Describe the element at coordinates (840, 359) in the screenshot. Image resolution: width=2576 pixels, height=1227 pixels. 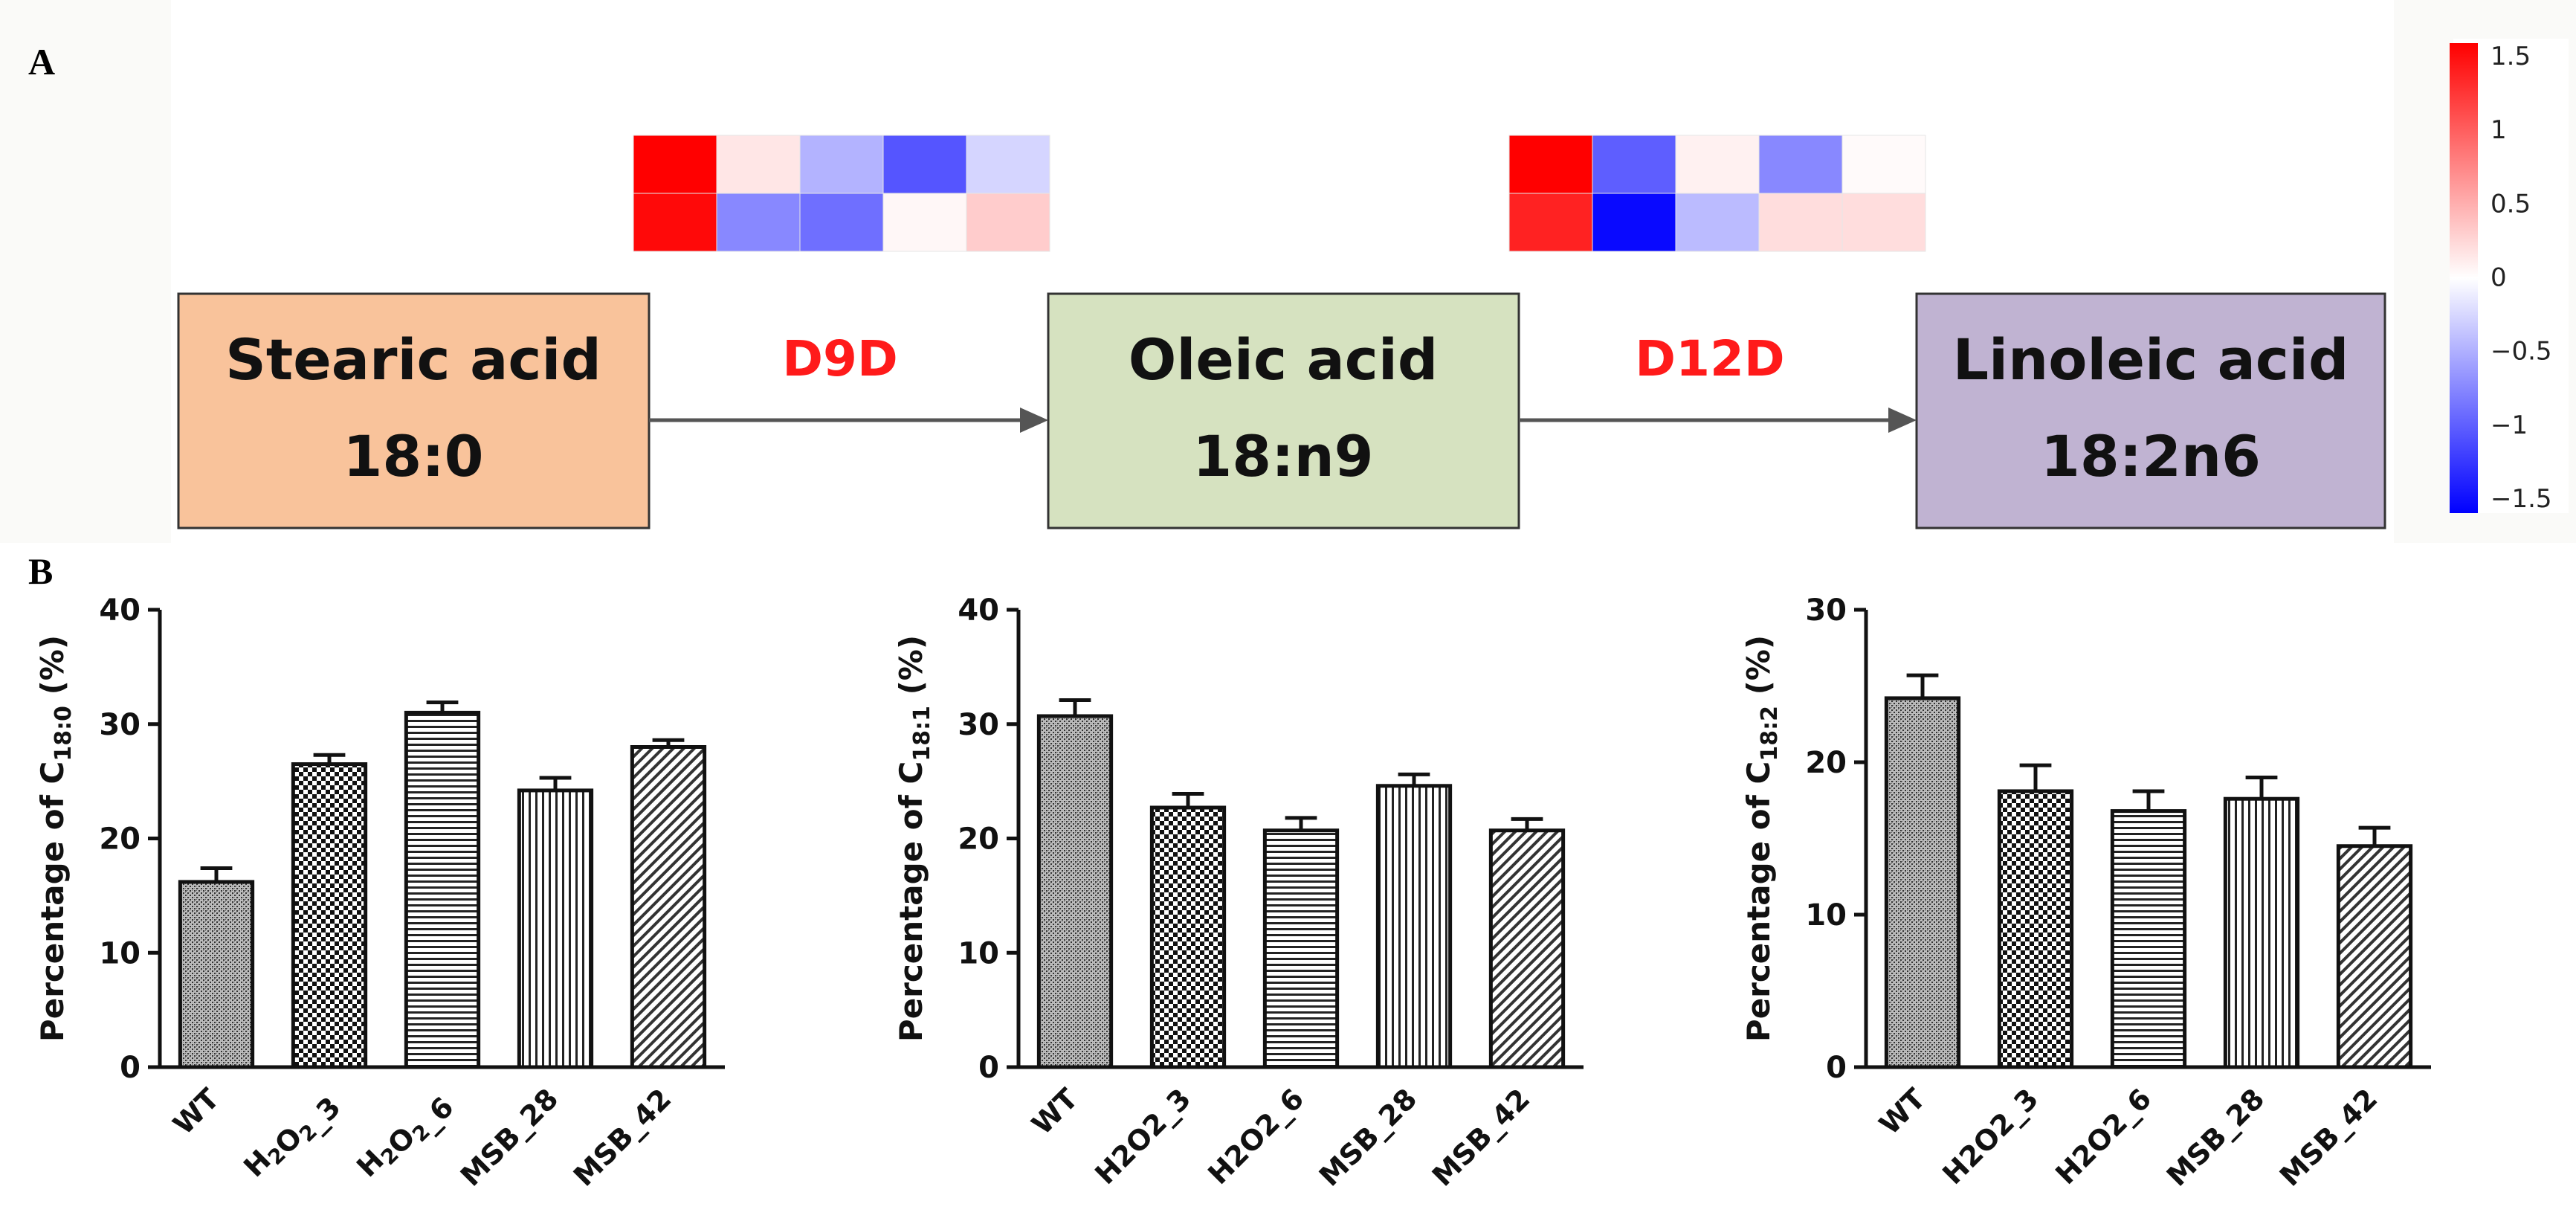
I see `enzyme-label-d9d: D9D` at that location.